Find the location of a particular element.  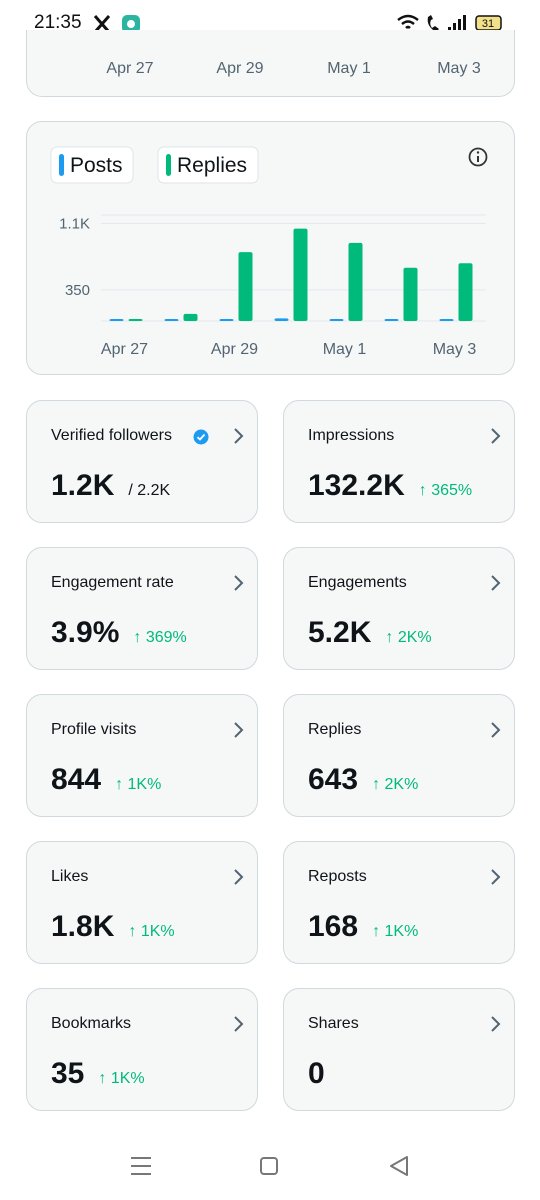

legend-item: Posts is located at coordinates (92, 165).